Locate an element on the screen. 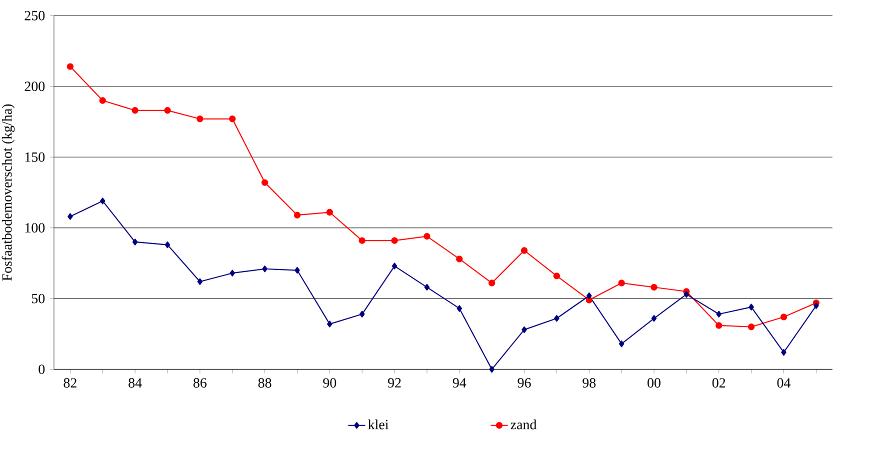 The width and height of the screenshot is (875, 460). y-tick-label: 100 is located at coordinates (35, 227).